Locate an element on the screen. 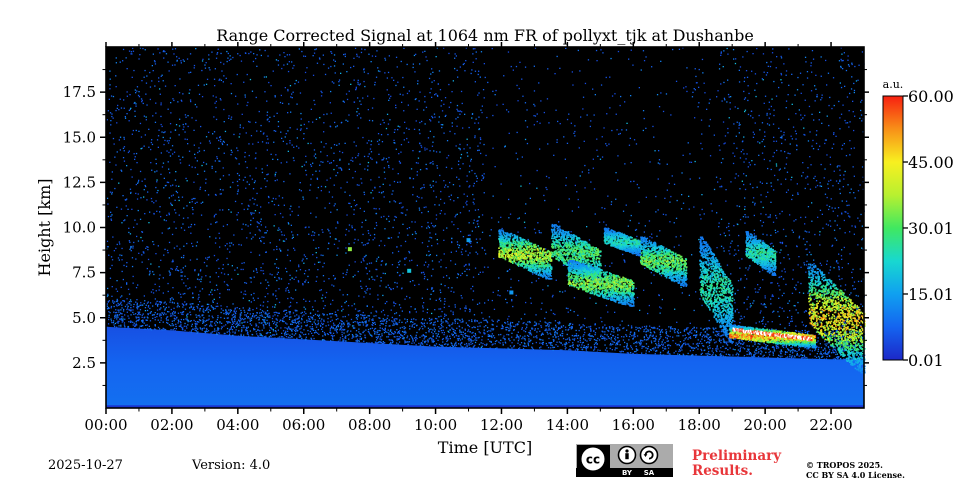 This screenshot has width=960, height=480. x-tick-label-9: 18:00 is located at coordinates (699, 425).